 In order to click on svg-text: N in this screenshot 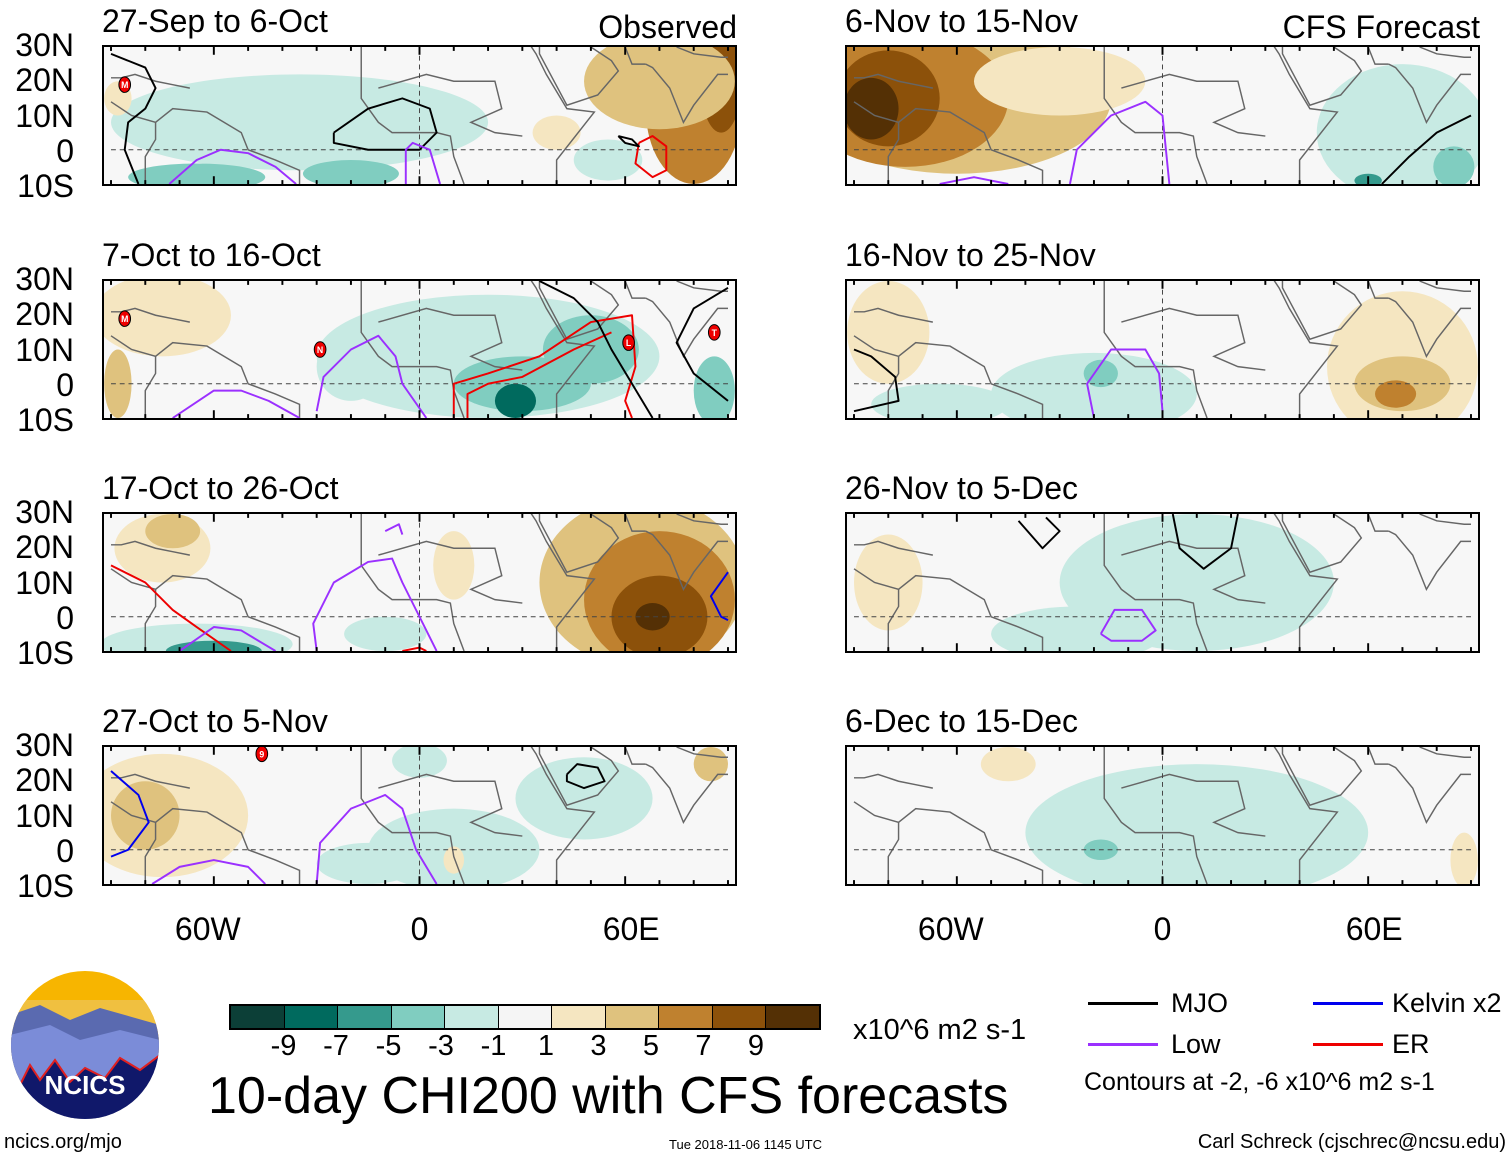, I will do `click(320, 350)`.